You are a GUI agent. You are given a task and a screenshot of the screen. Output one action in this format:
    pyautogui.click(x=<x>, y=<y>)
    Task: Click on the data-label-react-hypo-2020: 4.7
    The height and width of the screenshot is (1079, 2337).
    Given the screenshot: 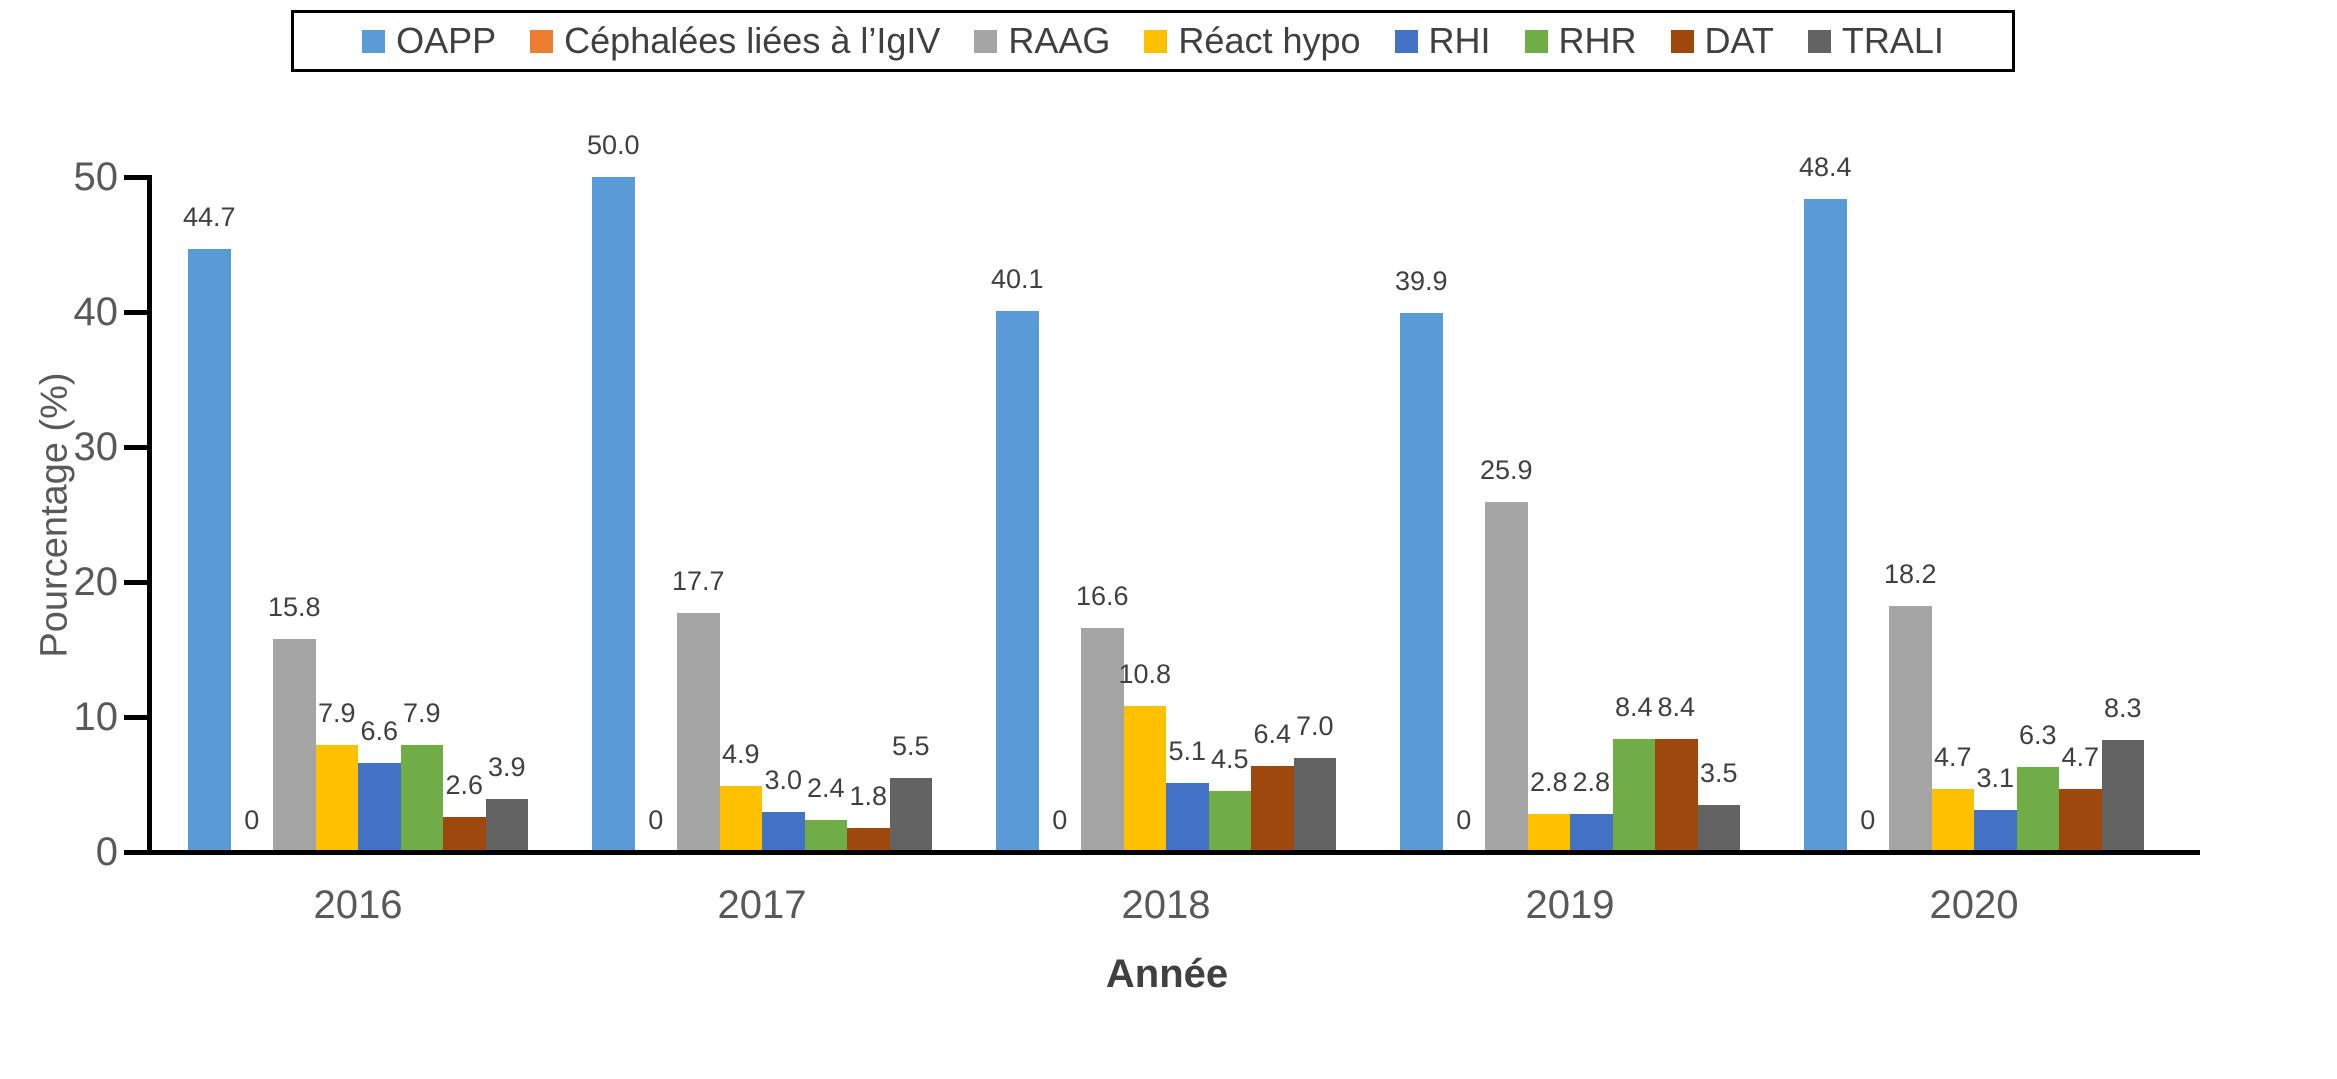 What is the action you would take?
    pyautogui.click(x=1952, y=756)
    